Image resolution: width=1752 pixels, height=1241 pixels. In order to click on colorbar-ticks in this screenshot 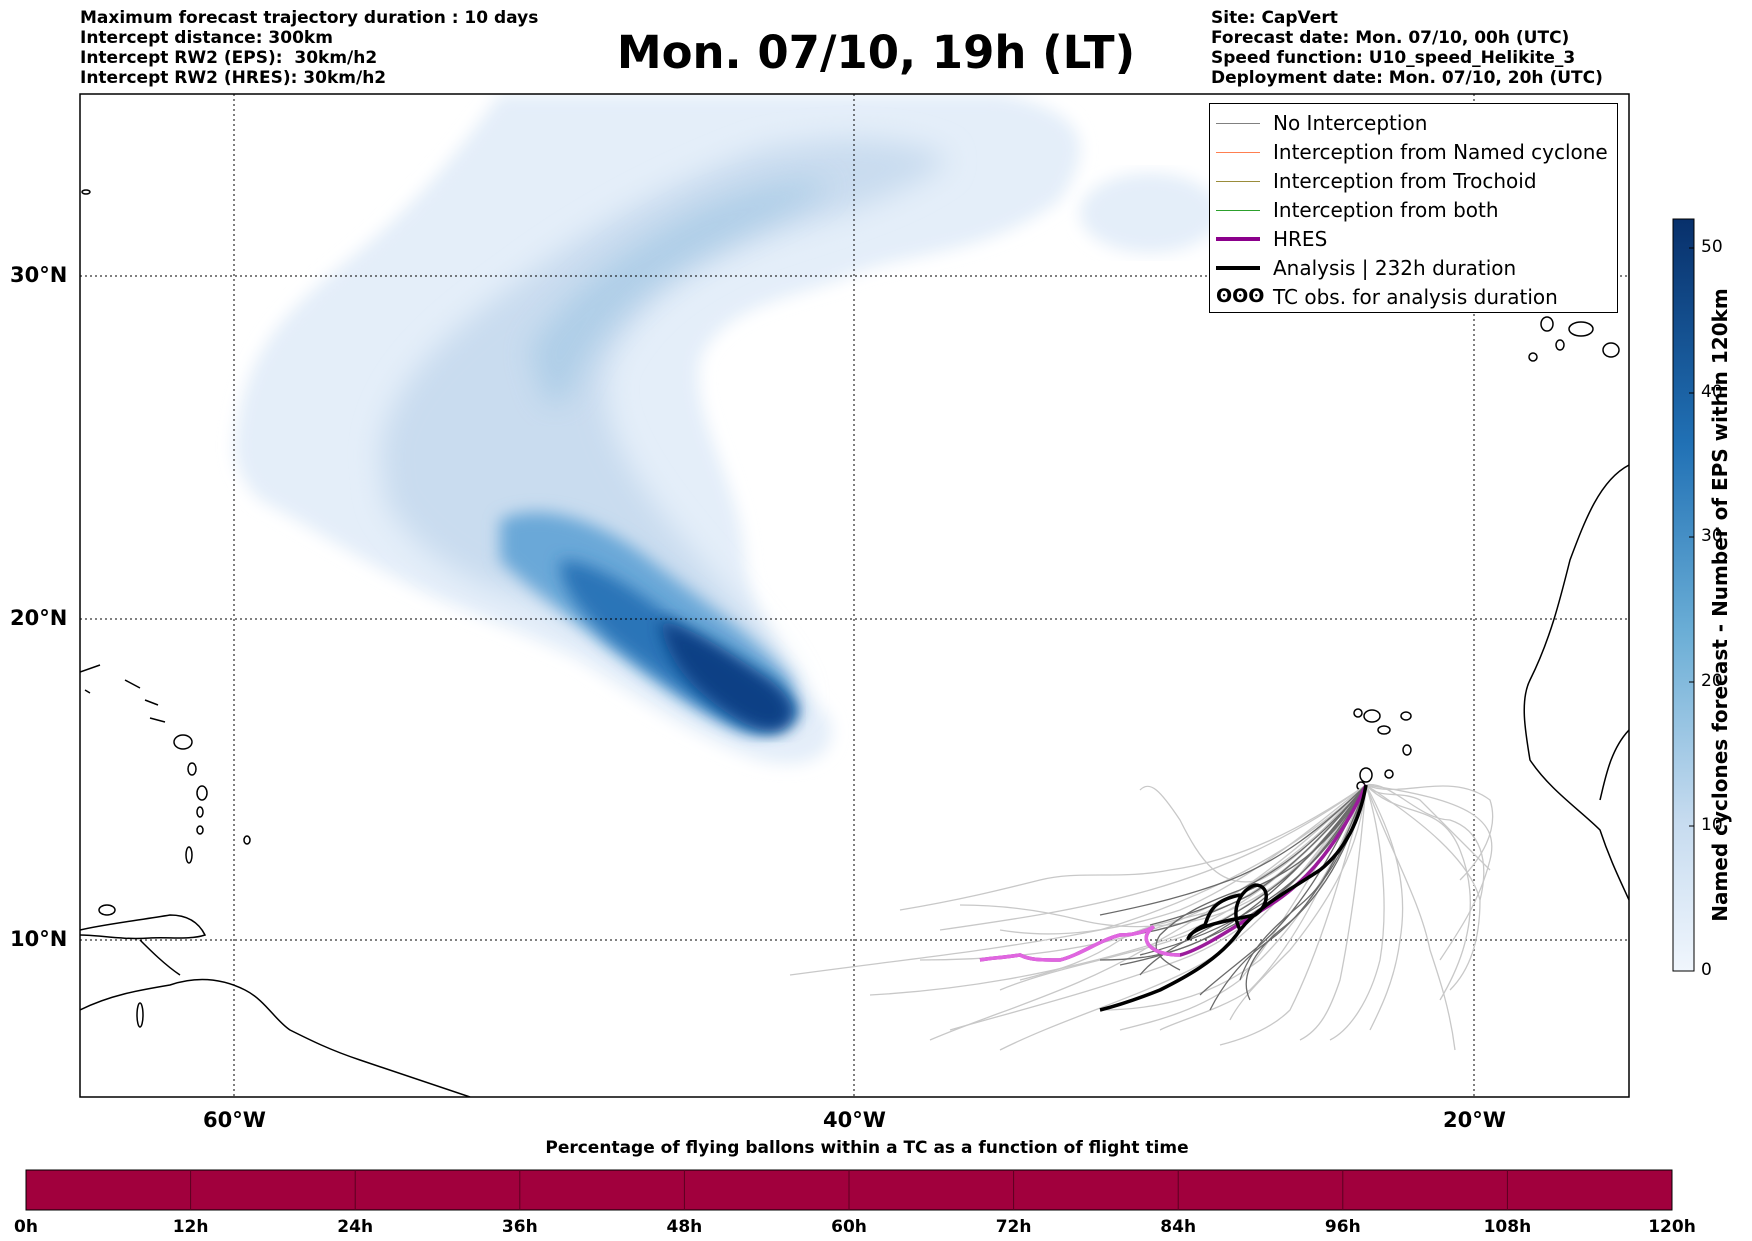, I will do `click(1691, 609)`.